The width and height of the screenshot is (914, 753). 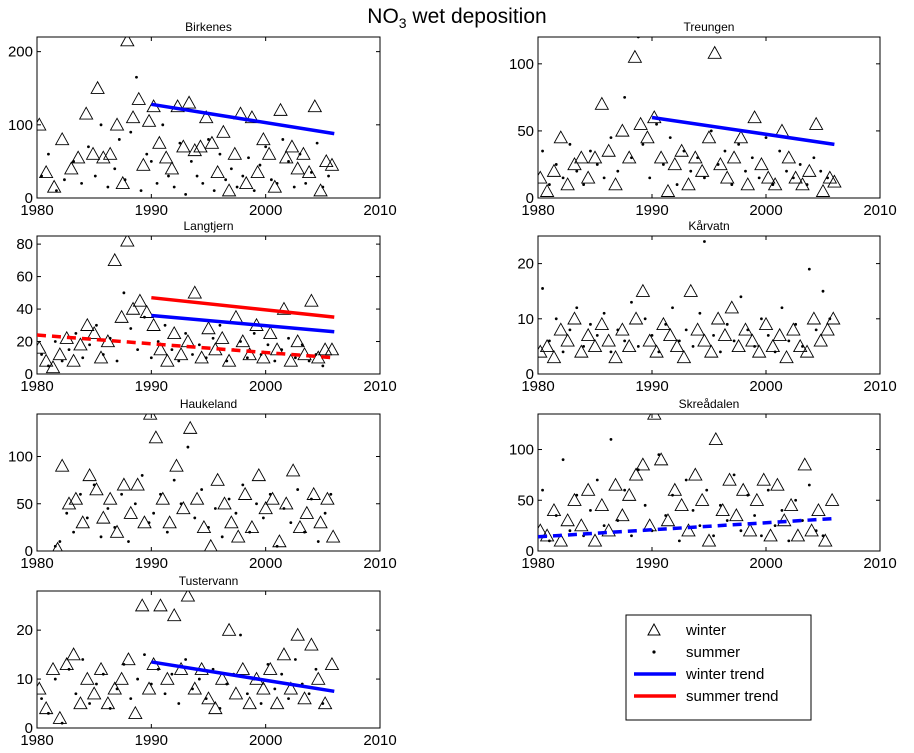 What do you see at coordinates (379, 210) in the screenshot?
I see `x-tick-label: 2010` at bounding box center [379, 210].